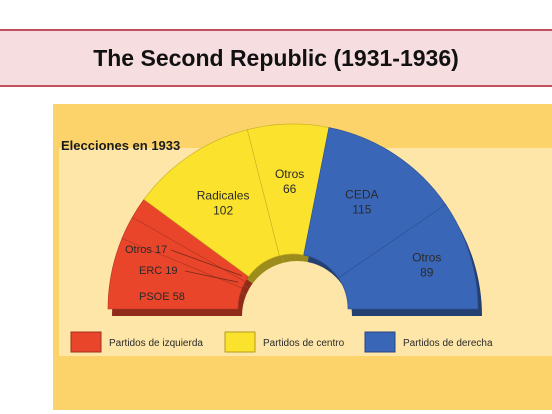  I want to click on slice-label-name-radicales-102: Radicales, so click(223, 195).